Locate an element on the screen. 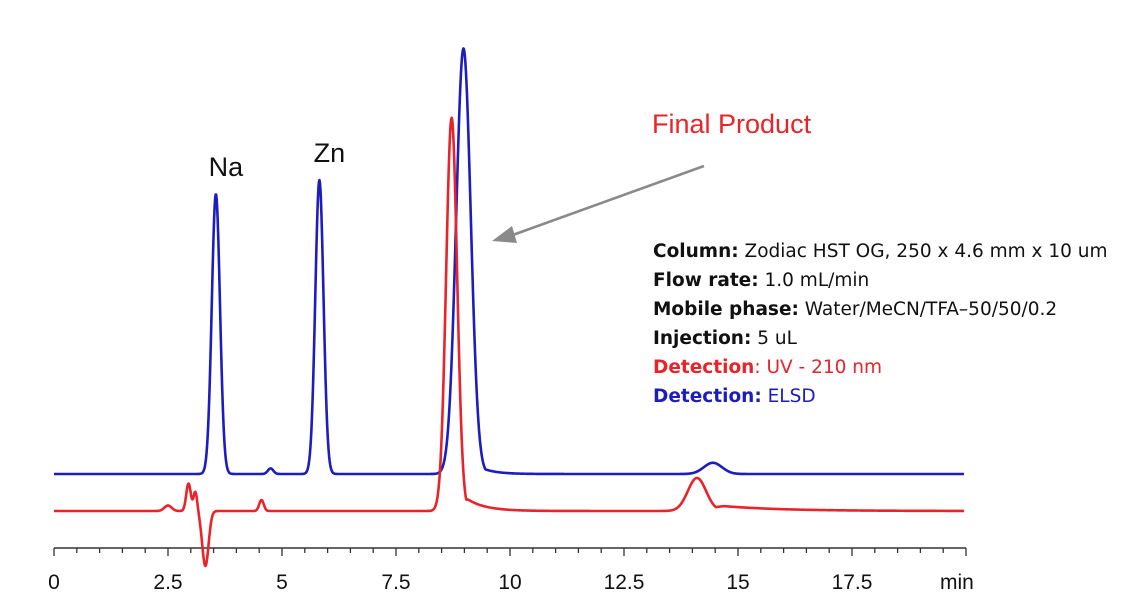  condition-line: Injection: 5 uL is located at coordinates (880, 338).